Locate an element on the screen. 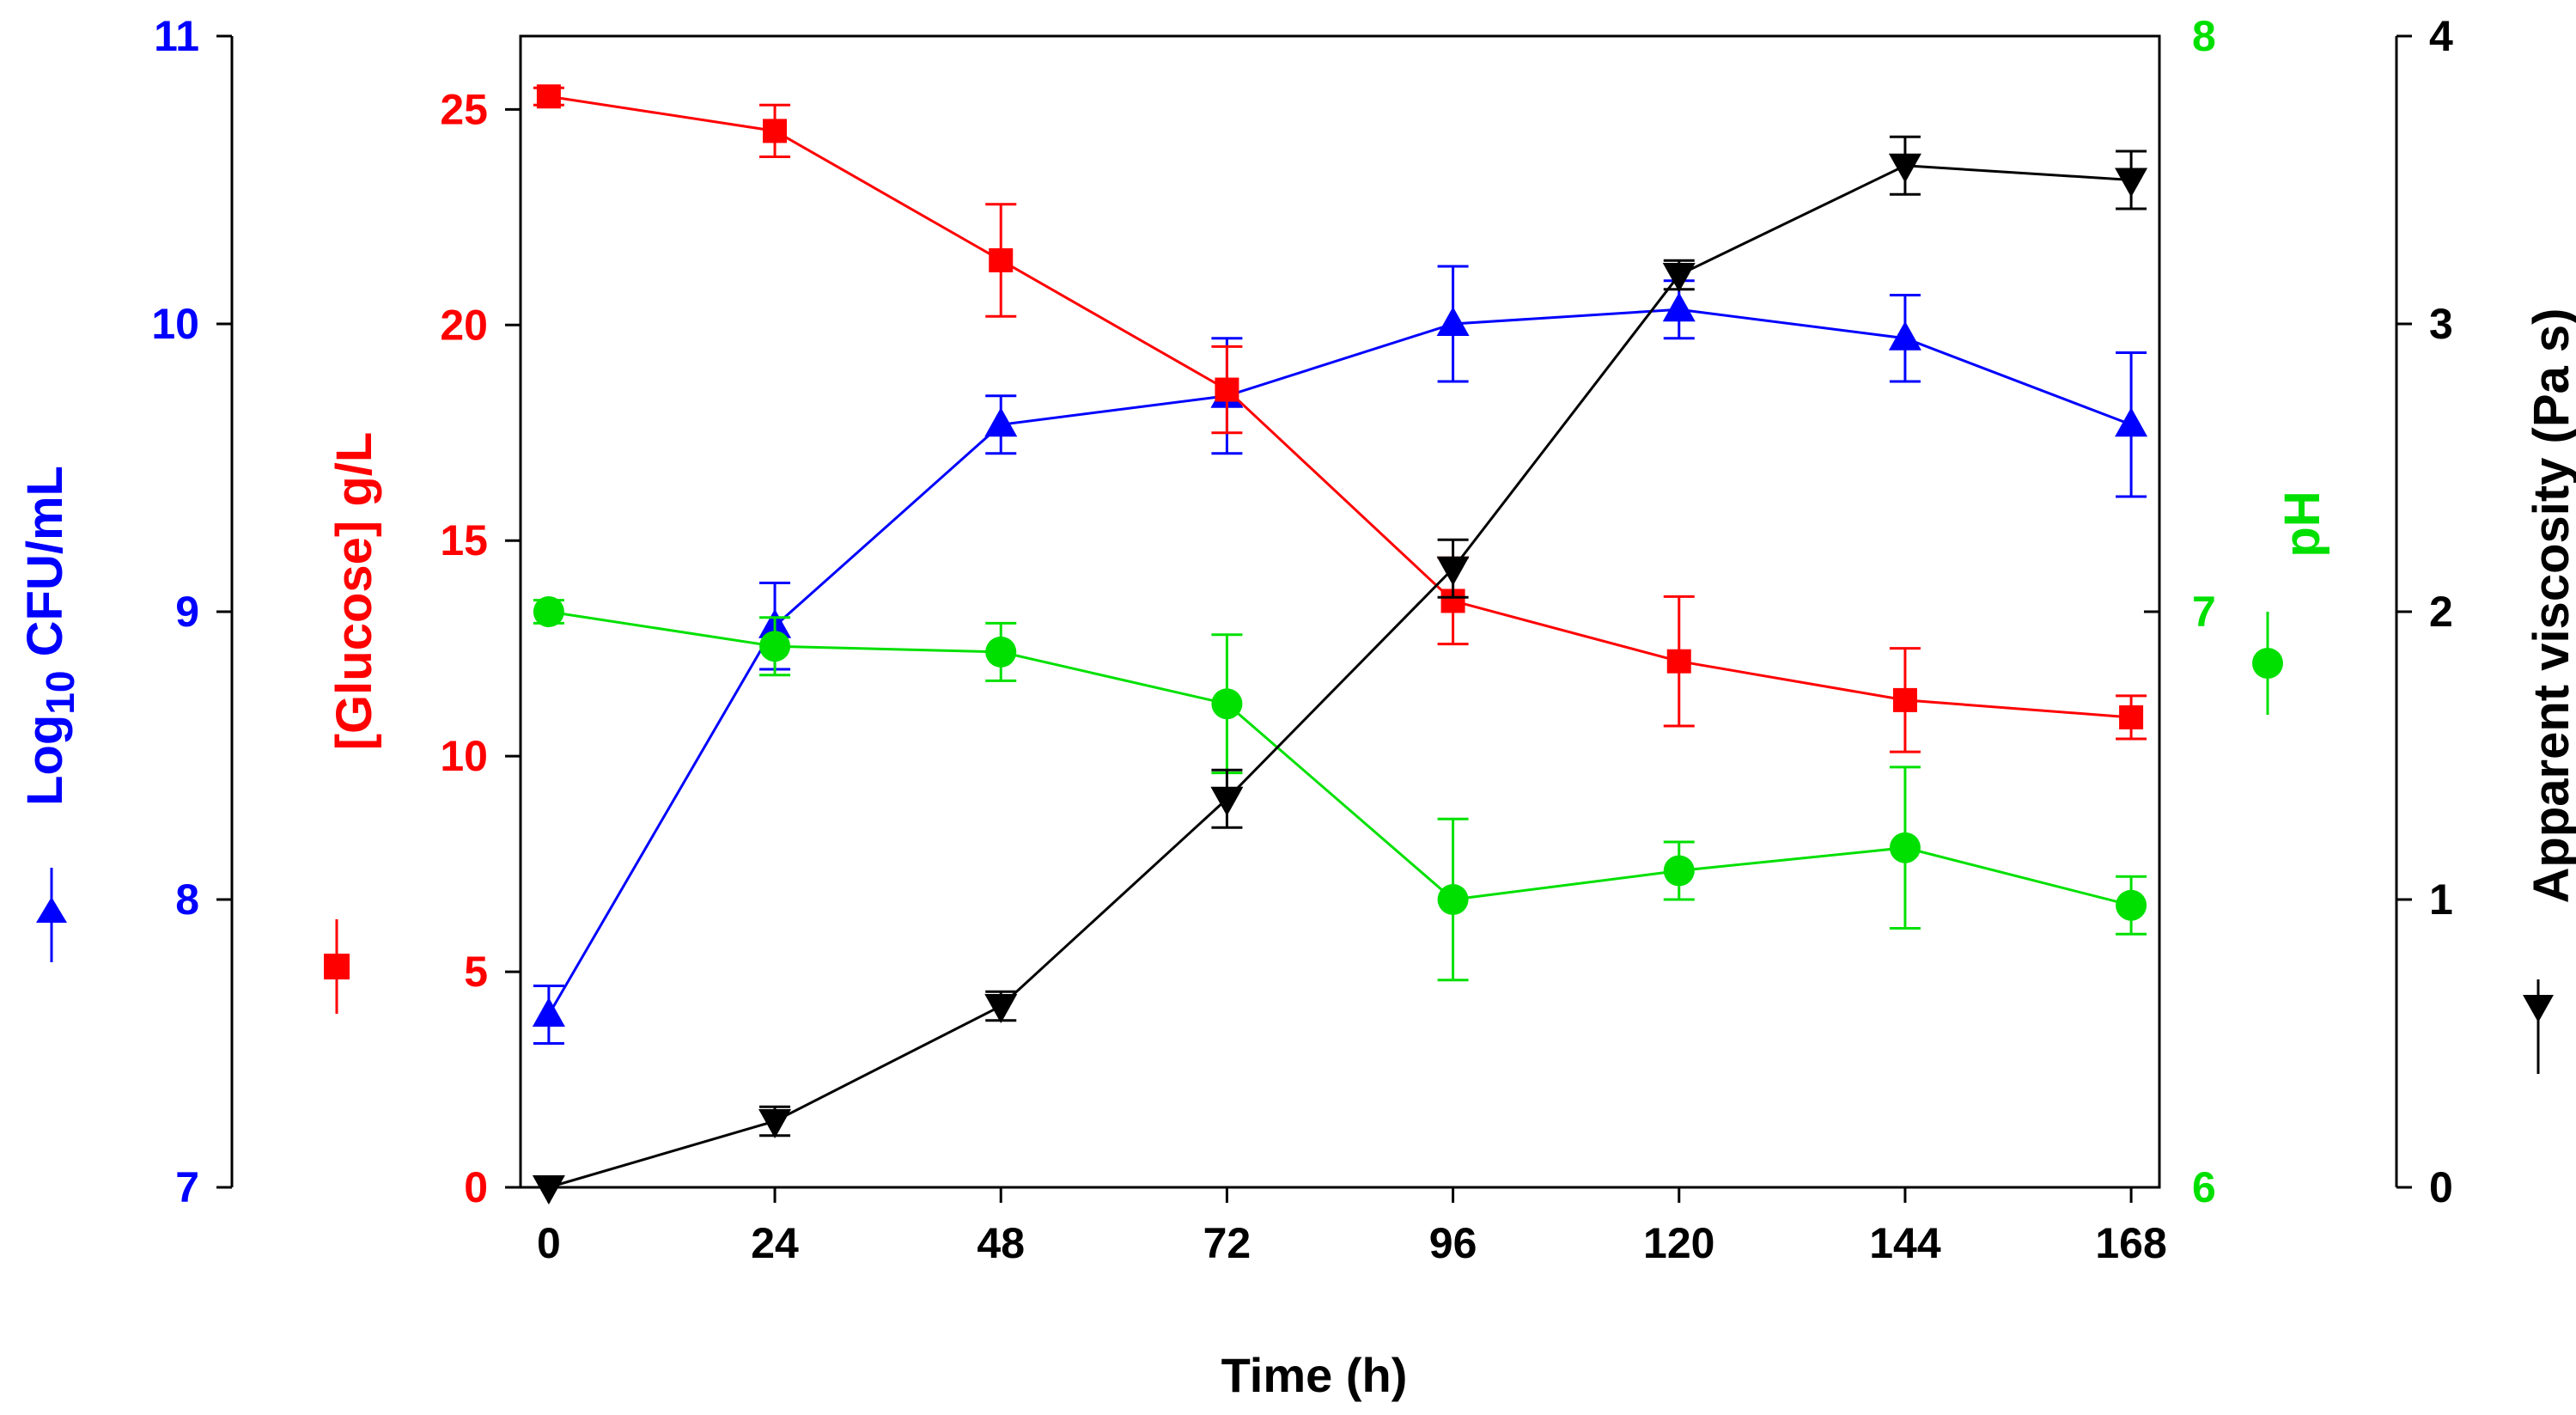 This screenshot has height=1415, width=2576. glucose-legend-key is located at coordinates (337, 966).